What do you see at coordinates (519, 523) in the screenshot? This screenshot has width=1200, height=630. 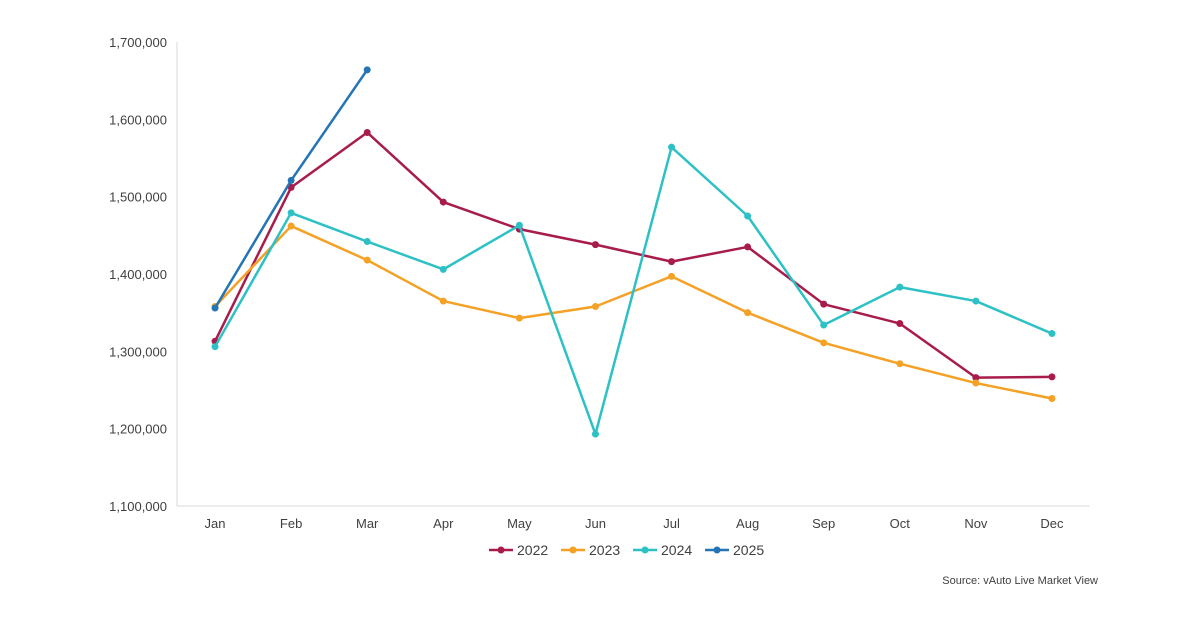 I see `x-tick-label: May` at bounding box center [519, 523].